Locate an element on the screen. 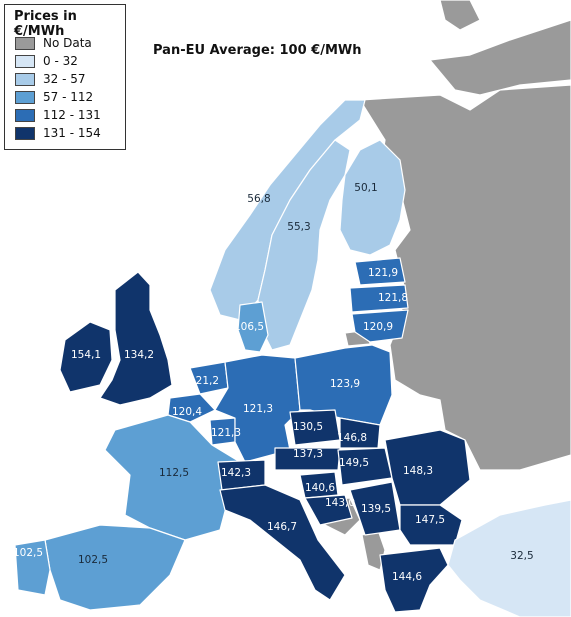 The width and height of the screenshot is (571, 617). region-poland is located at coordinates (343, 385).